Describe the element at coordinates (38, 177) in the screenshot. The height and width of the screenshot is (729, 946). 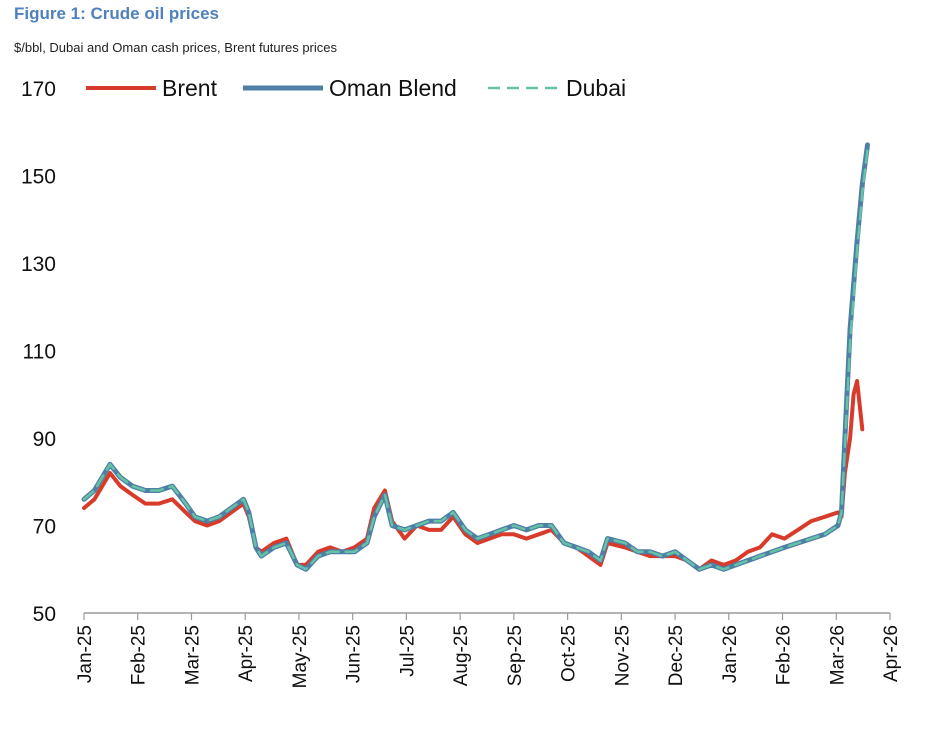
I see `y-tick-label: 150` at that location.